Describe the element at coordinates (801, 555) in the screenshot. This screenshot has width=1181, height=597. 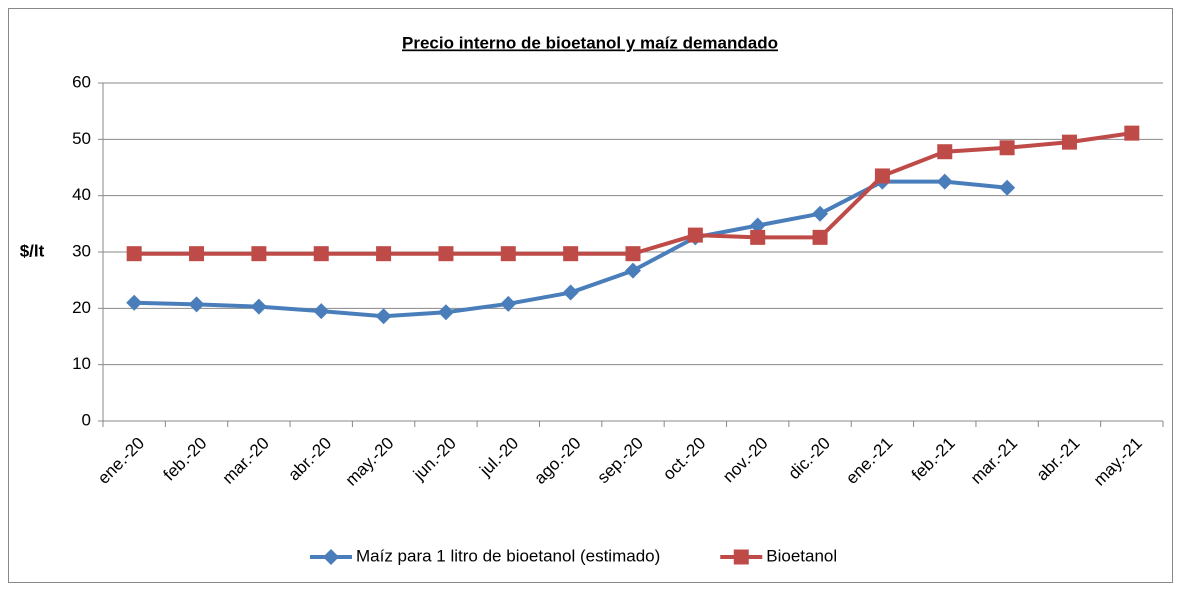
I see `legend-label: Bioetanol` at that location.